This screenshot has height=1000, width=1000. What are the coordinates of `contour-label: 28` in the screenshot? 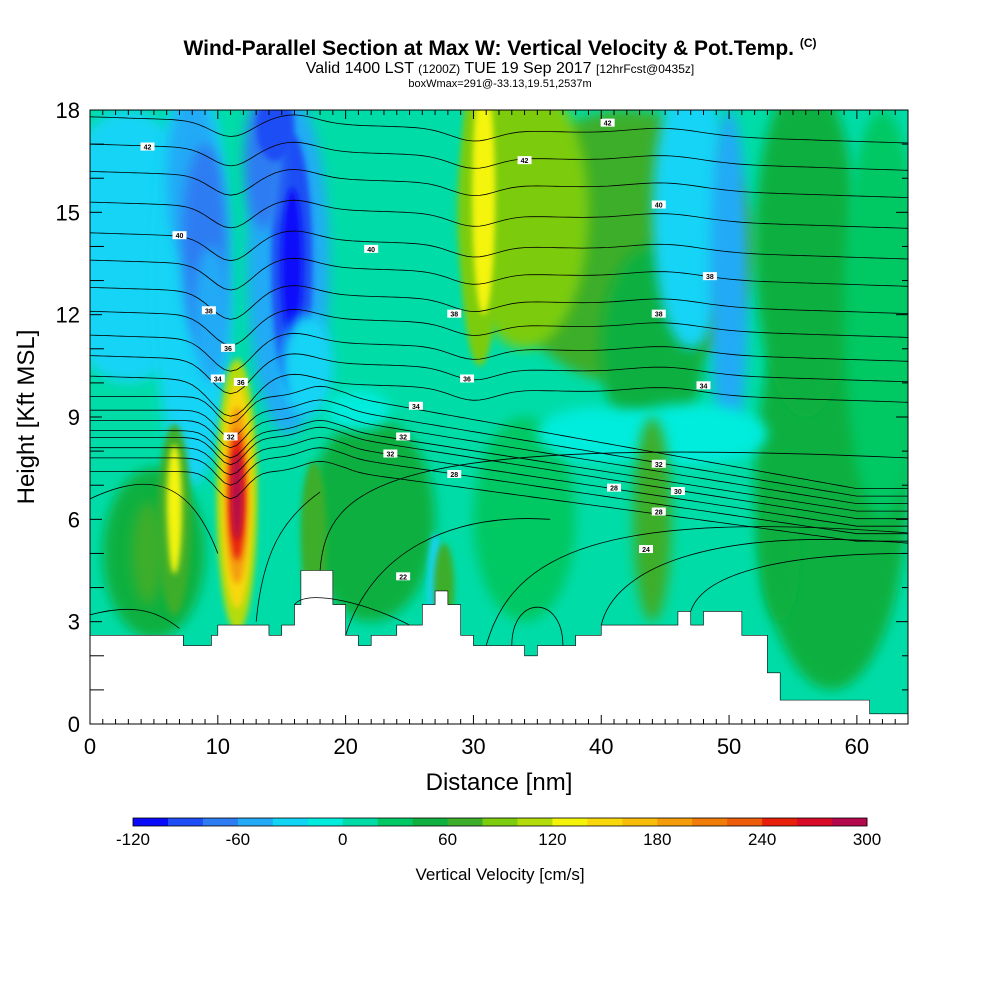 It's located at (614, 489).